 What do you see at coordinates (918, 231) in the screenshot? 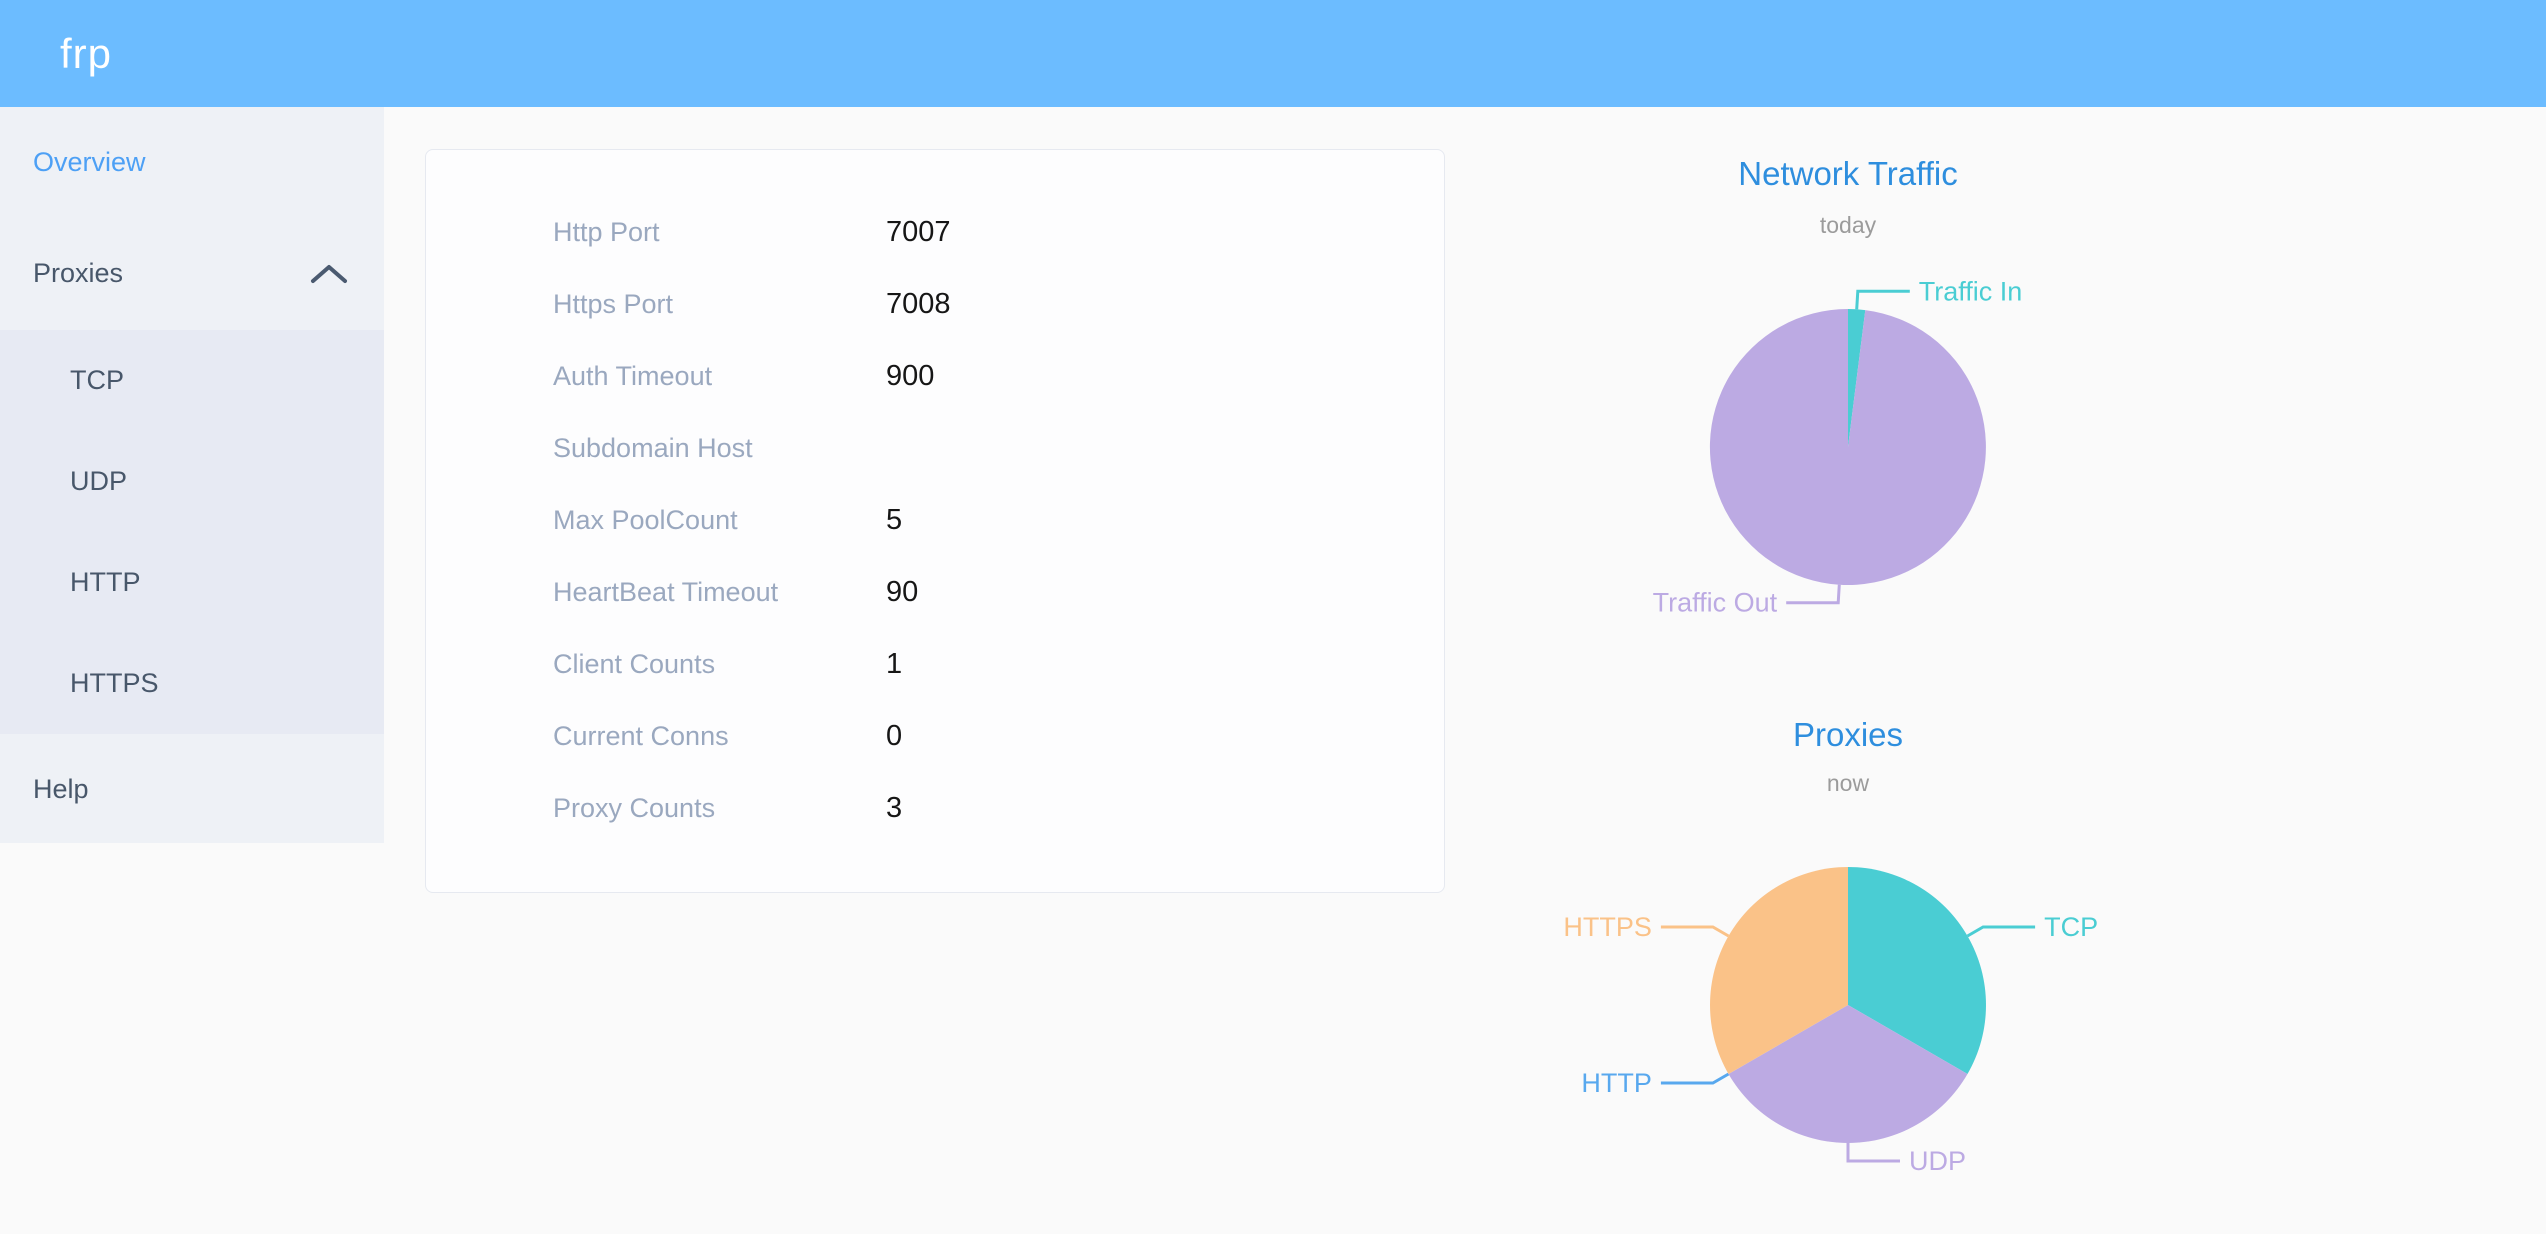
I see `config-value: 7007` at bounding box center [918, 231].